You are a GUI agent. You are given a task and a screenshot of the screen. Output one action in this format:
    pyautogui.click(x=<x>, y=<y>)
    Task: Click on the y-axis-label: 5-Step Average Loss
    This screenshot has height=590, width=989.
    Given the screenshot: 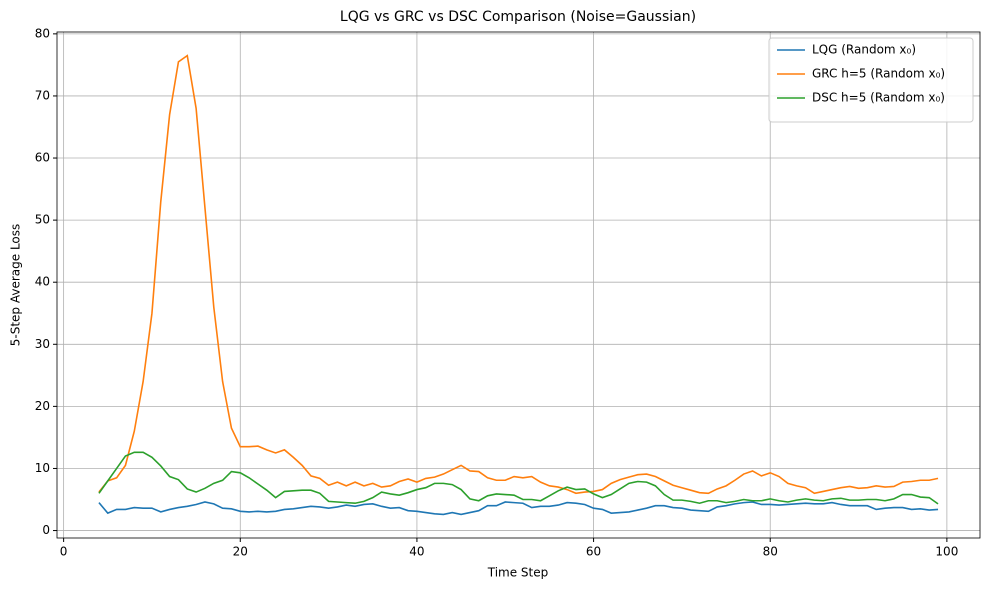 What is the action you would take?
    pyautogui.click(x=16, y=285)
    